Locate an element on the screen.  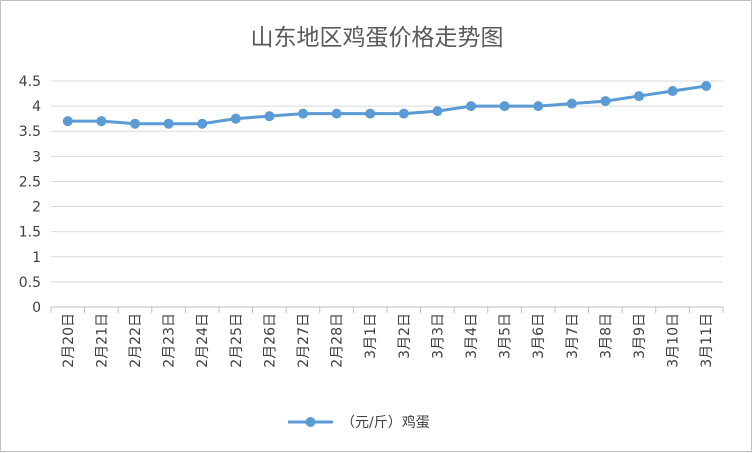
y-axis-ticks: 0 0.5 1 1.5 2 2.5 3 3.5 4 4.5 is located at coordinates (30, 195).